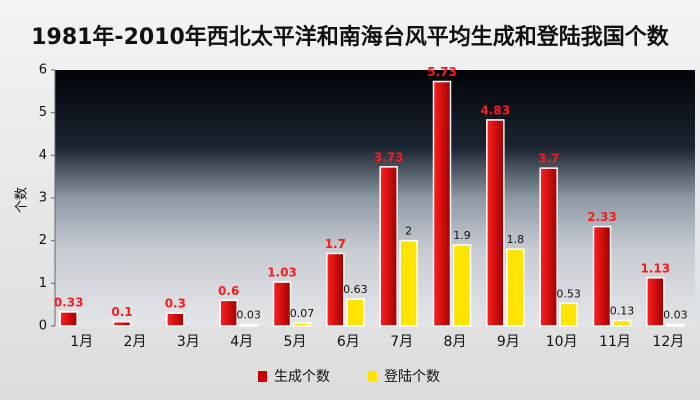 This screenshot has width=700, height=400. Describe the element at coordinates (442, 72) in the screenshot. I see `data-label: 5.73` at that location.